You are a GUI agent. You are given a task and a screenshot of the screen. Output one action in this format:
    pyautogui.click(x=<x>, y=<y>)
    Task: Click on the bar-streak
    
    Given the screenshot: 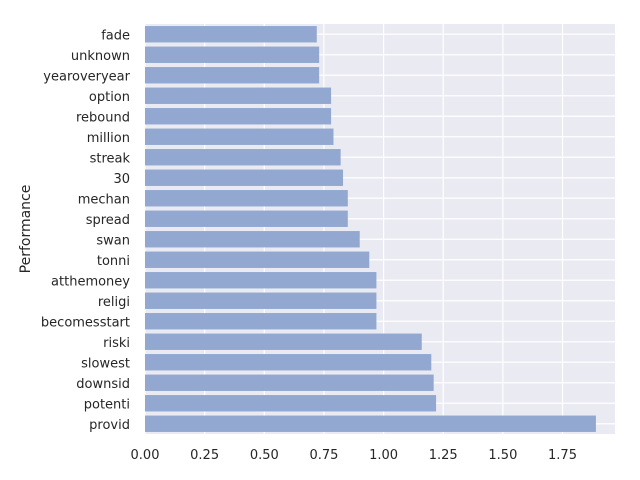 What is the action you would take?
    pyautogui.click(x=243, y=157)
    